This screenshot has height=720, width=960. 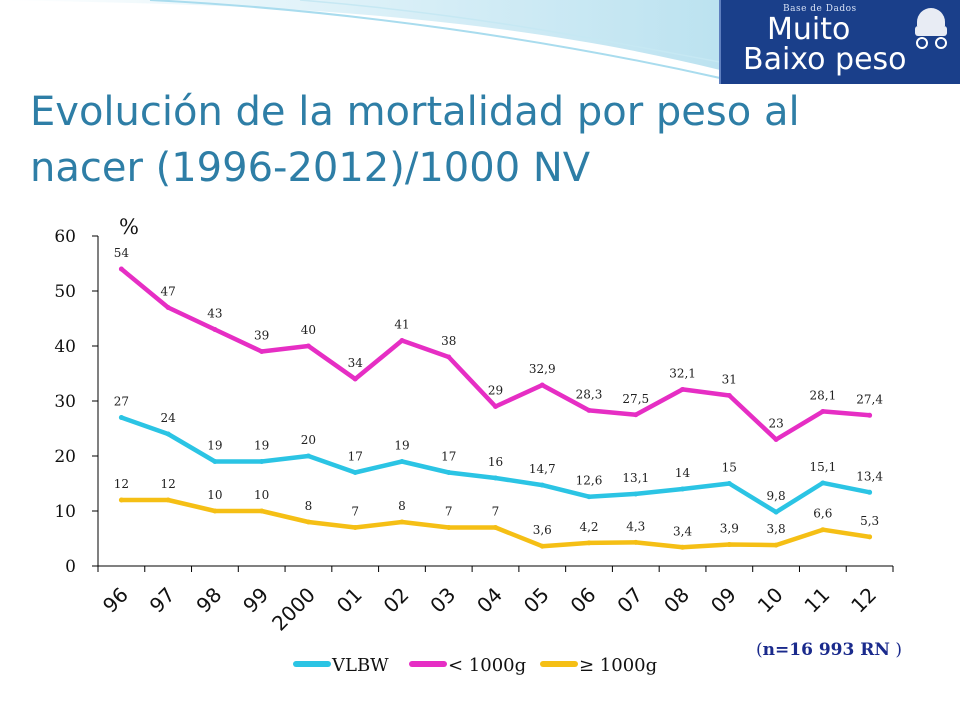 What do you see at coordinates (682, 531) in the screenshot?
I see `data-label: 3,4` at bounding box center [682, 531].